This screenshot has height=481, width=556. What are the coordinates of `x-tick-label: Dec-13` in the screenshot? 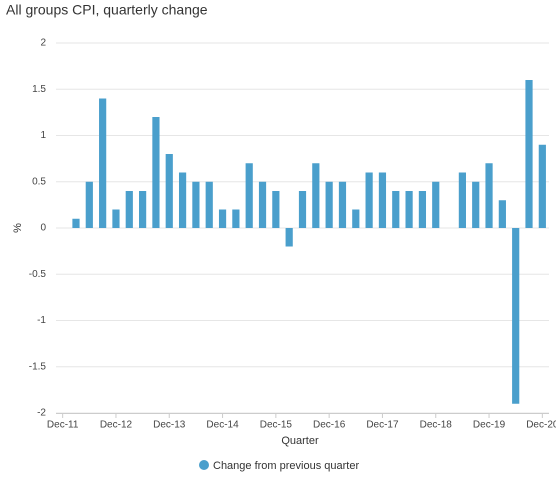 It's located at (169, 425).